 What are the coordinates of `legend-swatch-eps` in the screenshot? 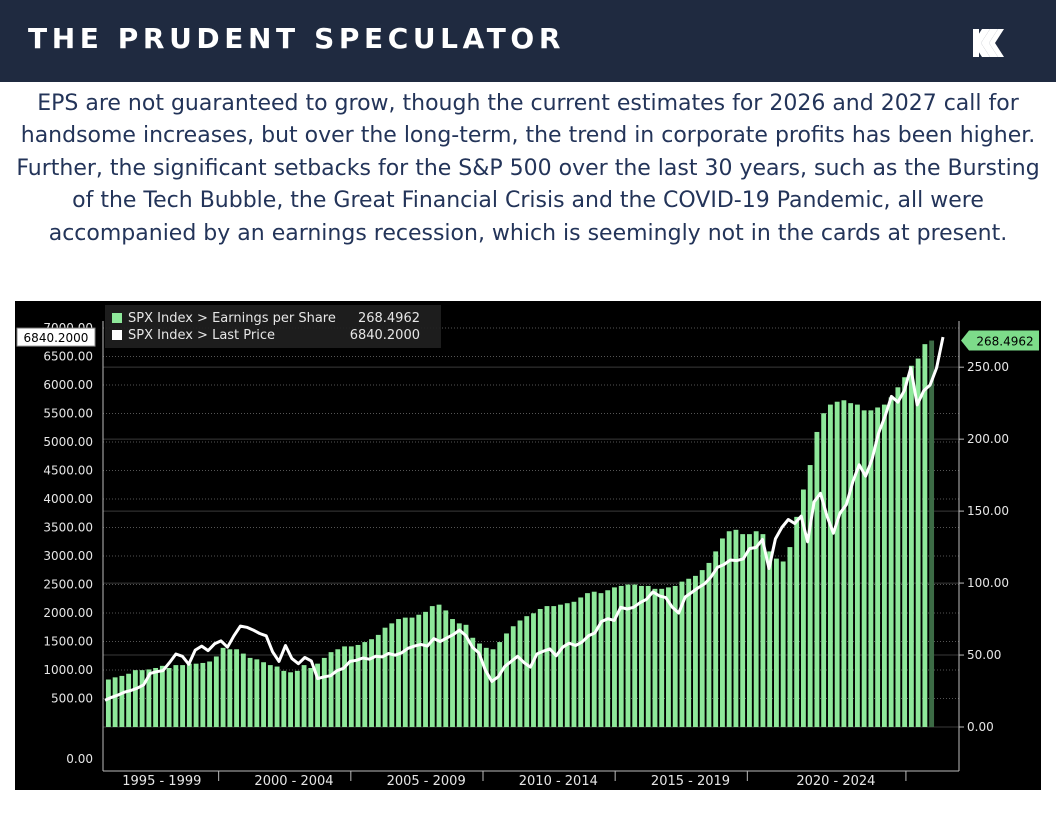 It's located at (117, 318).